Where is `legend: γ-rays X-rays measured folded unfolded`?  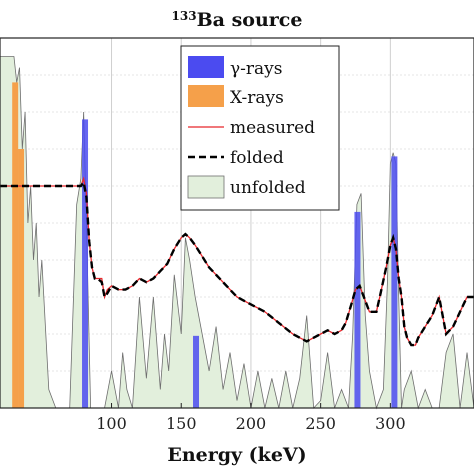
legend: γ-rays X-rays measured folded unfolded is located at coordinates (260, 128).